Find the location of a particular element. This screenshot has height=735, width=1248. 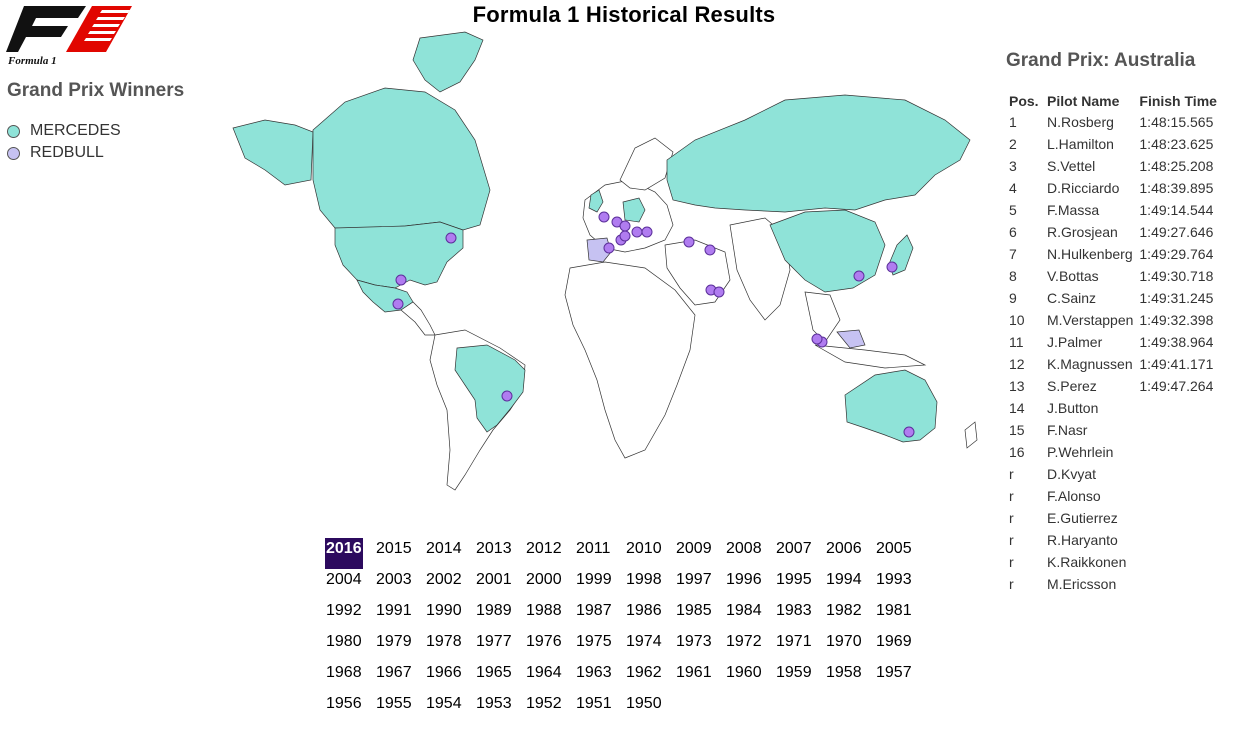

race-marker-spain is located at coordinates (609, 248).